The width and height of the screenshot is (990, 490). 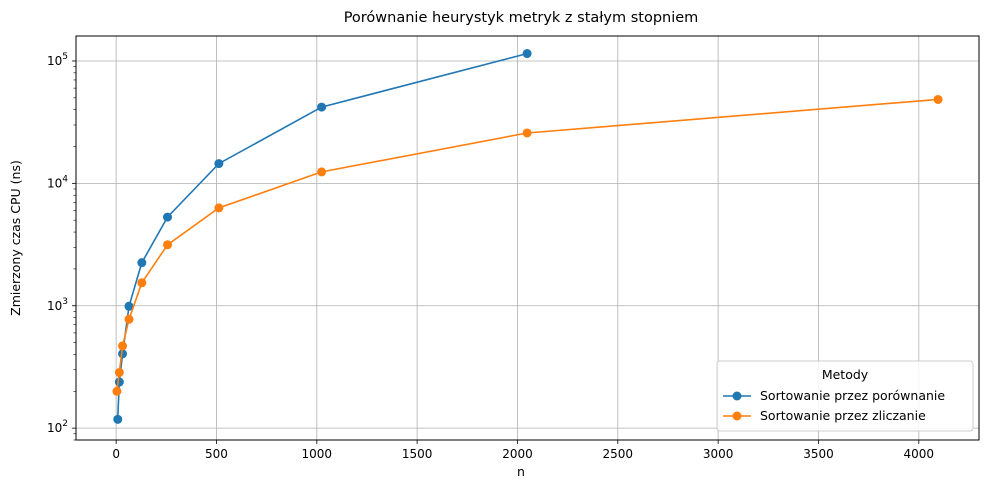 What do you see at coordinates (57, 427) in the screenshot?
I see `y-tick-label: 10²` at bounding box center [57, 427].